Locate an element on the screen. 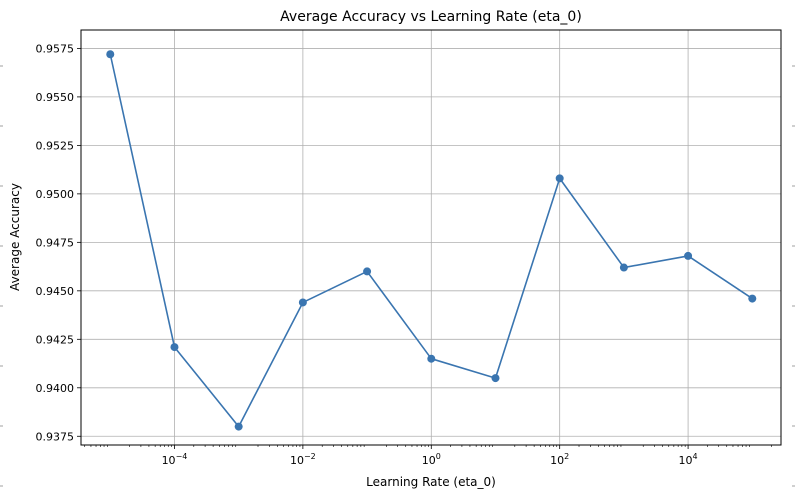  x-tick-exponent: 0 is located at coordinates (438, 456).